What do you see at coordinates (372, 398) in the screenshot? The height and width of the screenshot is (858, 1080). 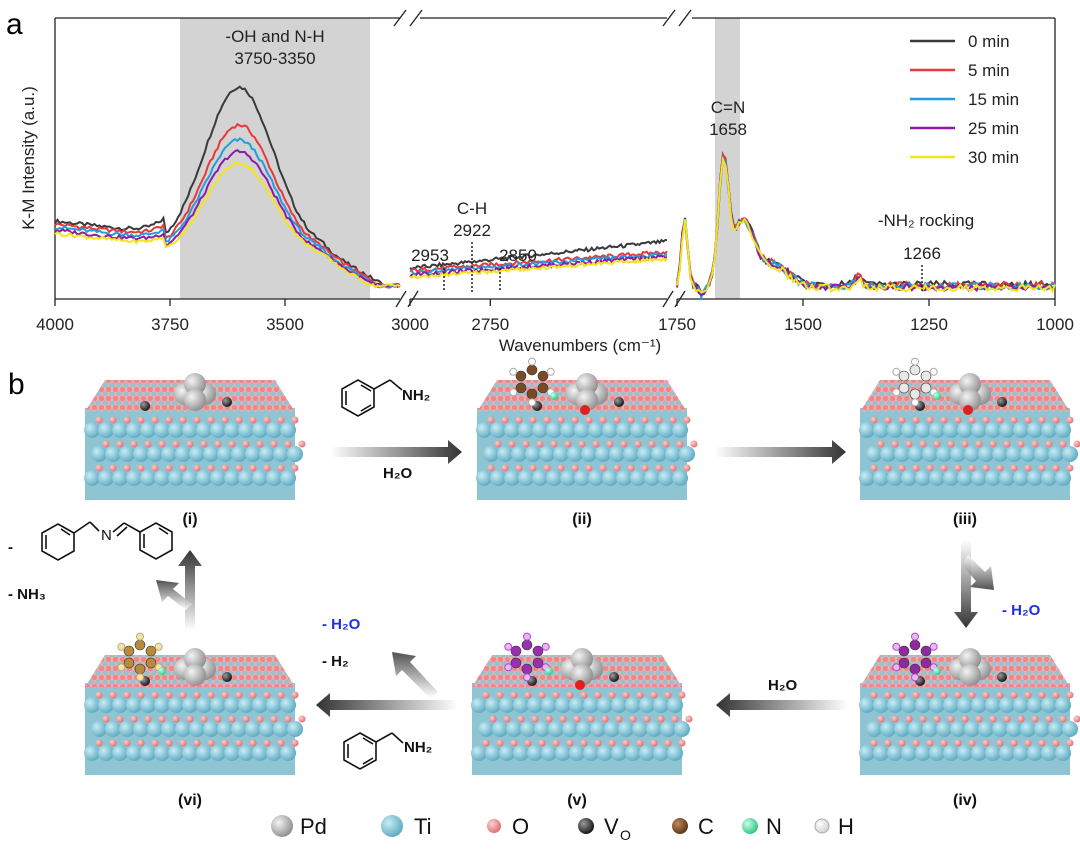 I see `benzylamine-structure-top` at bounding box center [372, 398].